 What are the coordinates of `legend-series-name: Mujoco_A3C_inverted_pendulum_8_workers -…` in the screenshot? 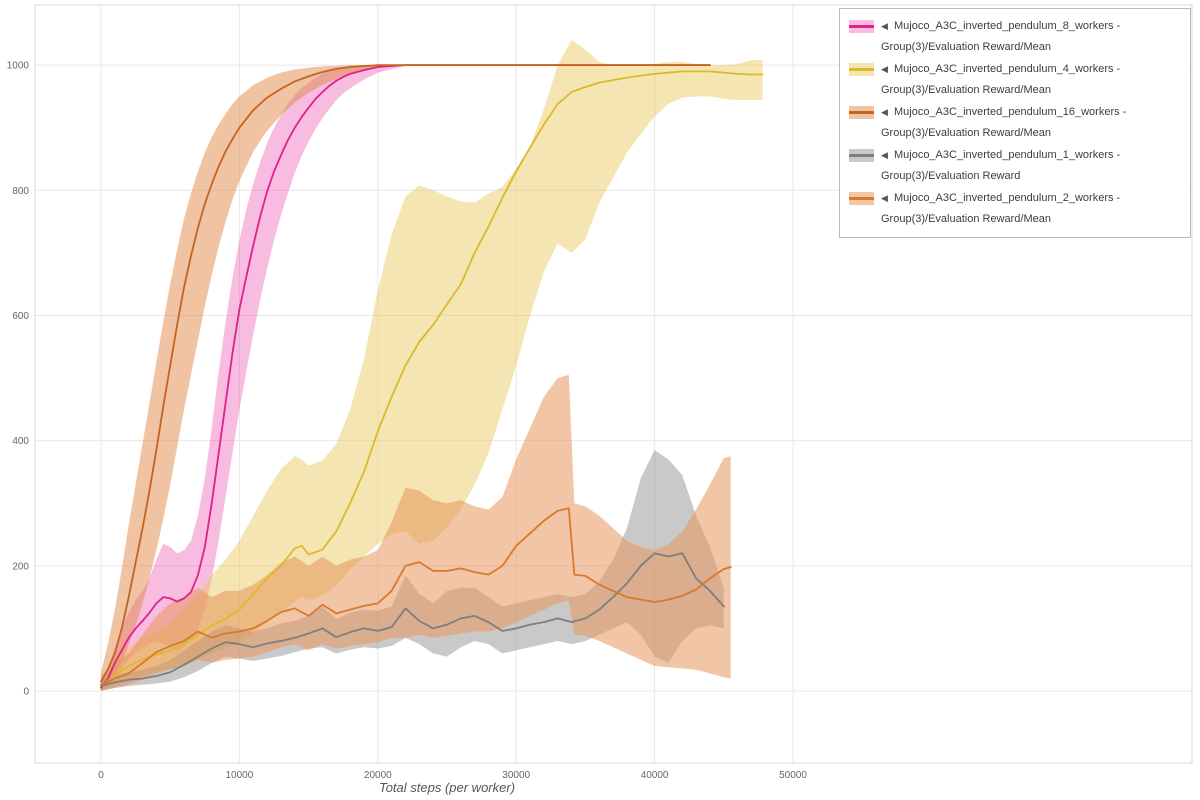 It's located at (1001, 37).